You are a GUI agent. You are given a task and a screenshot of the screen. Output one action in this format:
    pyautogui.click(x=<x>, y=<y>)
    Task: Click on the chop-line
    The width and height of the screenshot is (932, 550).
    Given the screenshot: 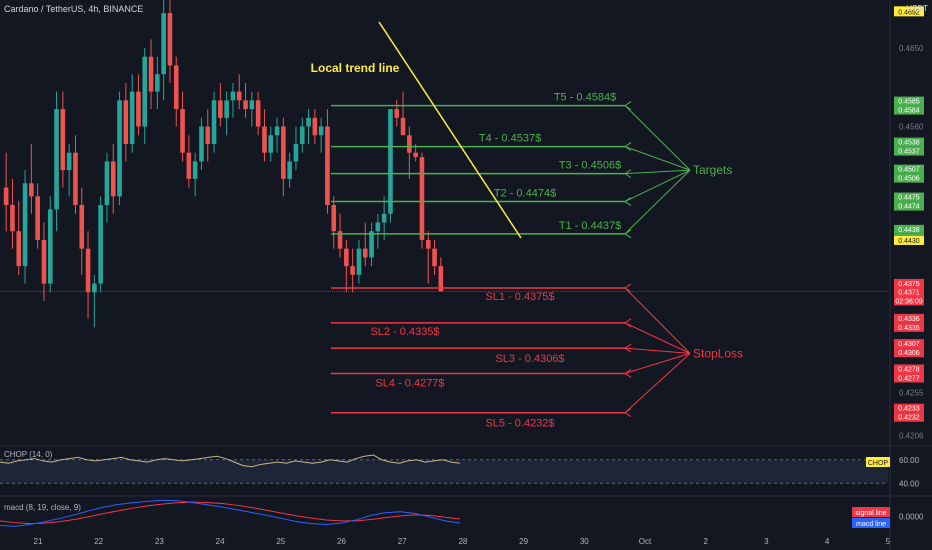 What is the action you would take?
    pyautogui.click(x=230, y=461)
    